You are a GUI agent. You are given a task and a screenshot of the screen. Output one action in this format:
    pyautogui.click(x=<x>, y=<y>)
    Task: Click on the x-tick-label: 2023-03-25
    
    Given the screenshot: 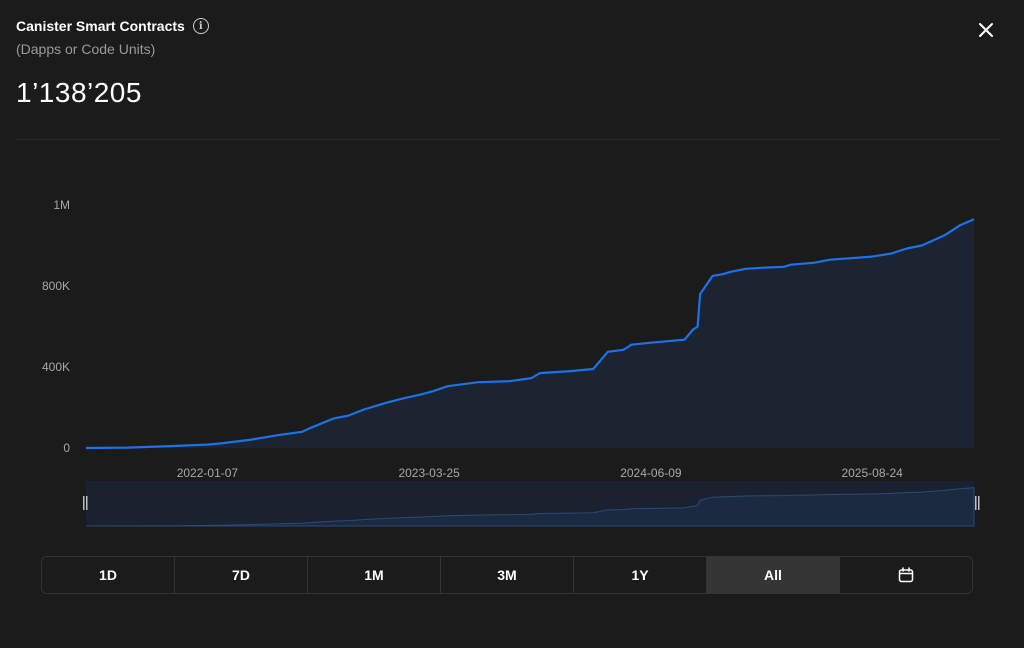 What is the action you would take?
    pyautogui.click(x=429, y=473)
    